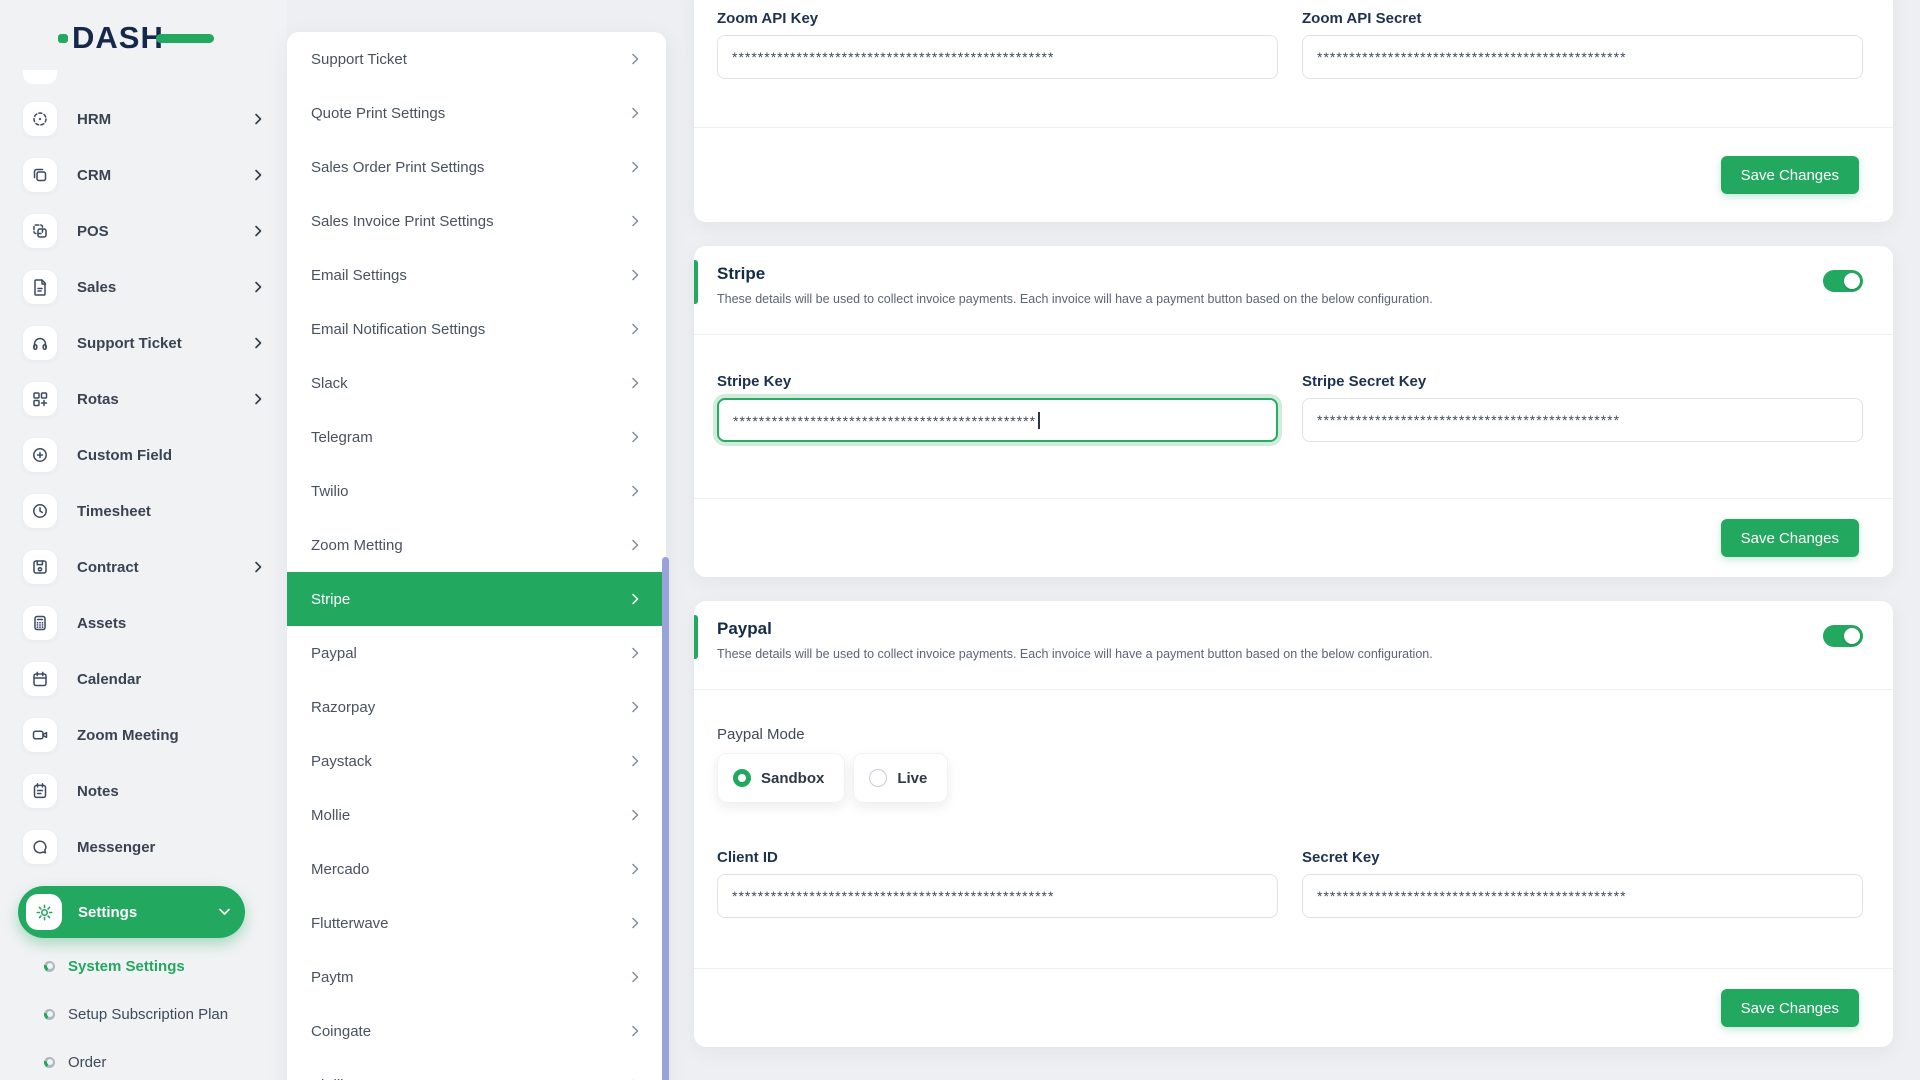 The width and height of the screenshot is (1920, 1080). What do you see at coordinates (476, 761) in the screenshot?
I see `settings-menu-item-paystack: Paystack` at bounding box center [476, 761].